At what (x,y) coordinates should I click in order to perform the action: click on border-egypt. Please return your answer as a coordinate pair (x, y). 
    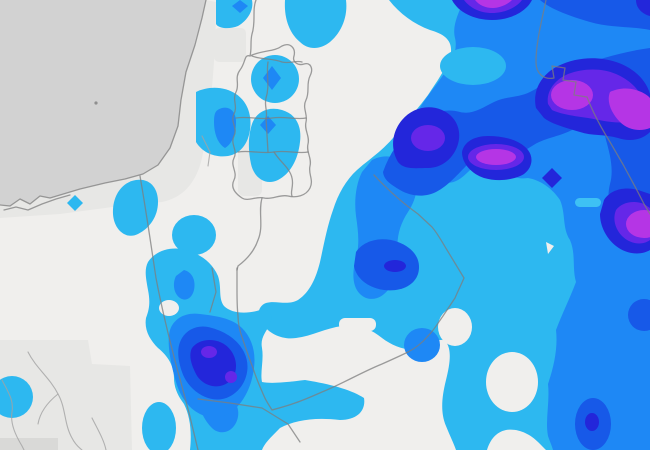
    Looking at the image, I should click on (169, 312).